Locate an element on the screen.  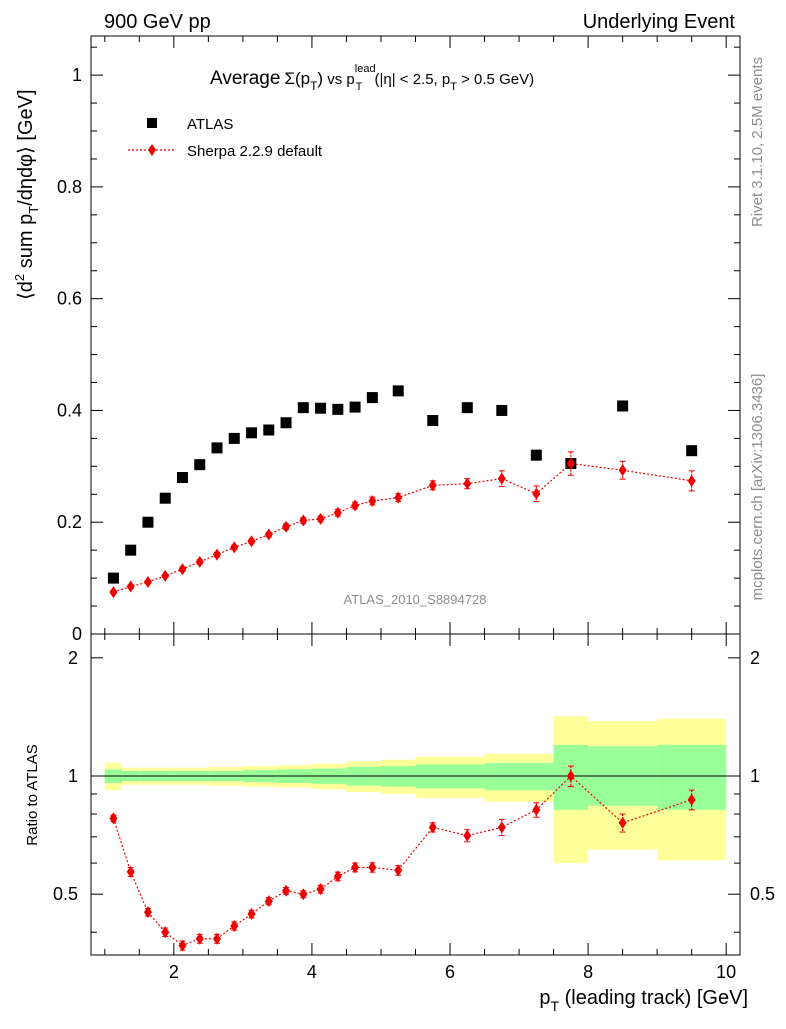
y-tick-label: 0.2 is located at coordinates (69, 522).